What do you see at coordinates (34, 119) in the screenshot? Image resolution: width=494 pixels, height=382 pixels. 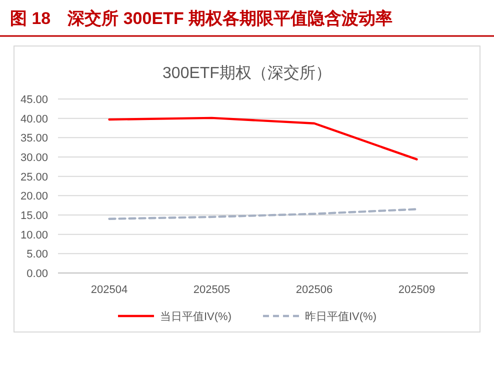 I see `y-tick-label: 40.00` at bounding box center [34, 119].